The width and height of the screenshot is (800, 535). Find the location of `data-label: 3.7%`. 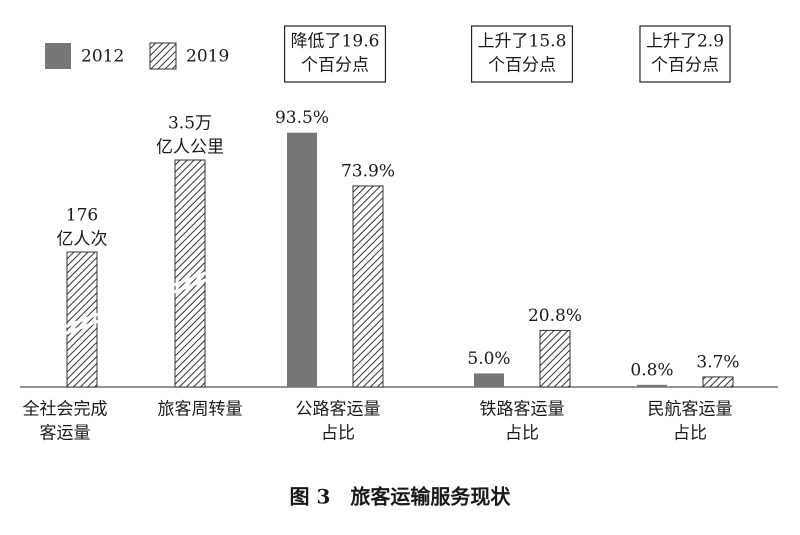

data-label: 3.7% is located at coordinates (717, 362).